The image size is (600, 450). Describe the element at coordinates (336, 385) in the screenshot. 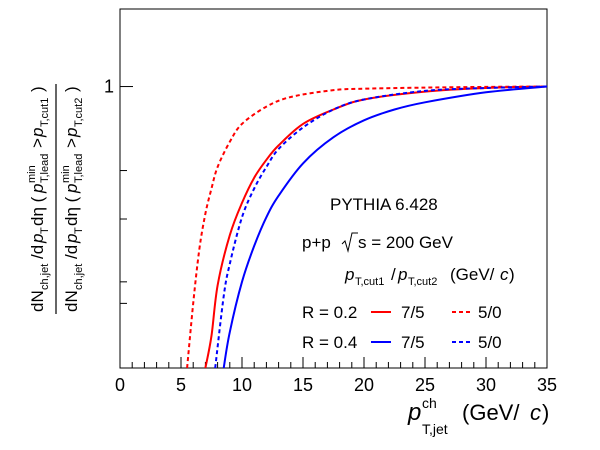

I see `x-axis-tick-labels: 0 5 10 15 20 25 30 35` at that location.